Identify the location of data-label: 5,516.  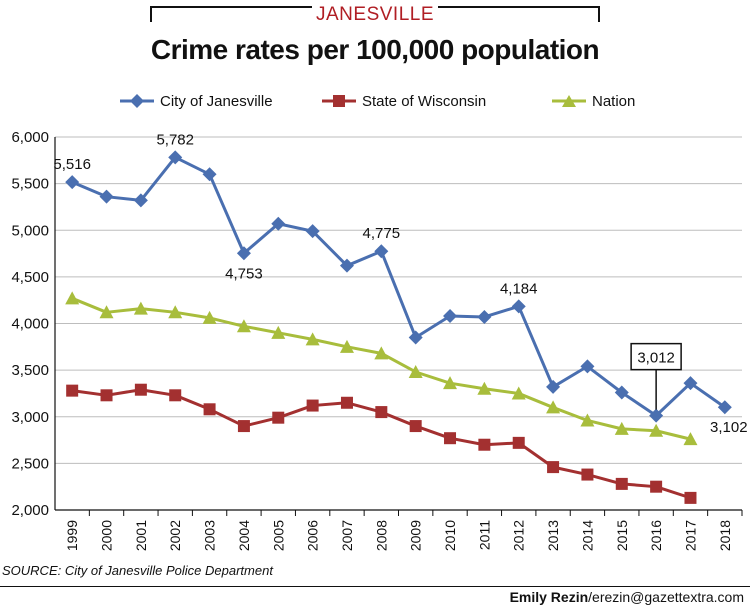
(72, 164).